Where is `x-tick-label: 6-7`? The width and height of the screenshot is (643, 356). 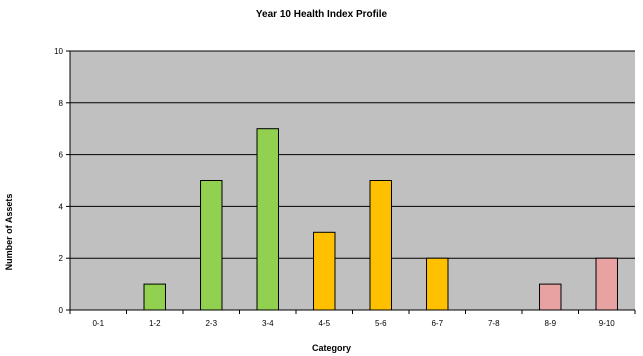
x-tick-label: 6-7 is located at coordinates (437, 323).